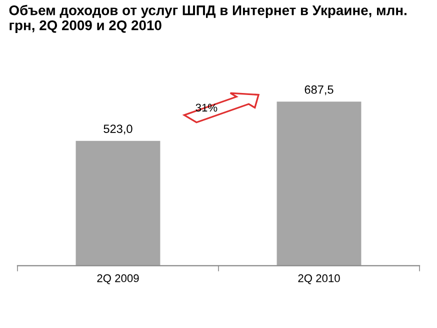 The width and height of the screenshot is (437, 328). What do you see at coordinates (118, 279) in the screenshot?
I see `x-tick-label: 2Q 2009` at bounding box center [118, 279].